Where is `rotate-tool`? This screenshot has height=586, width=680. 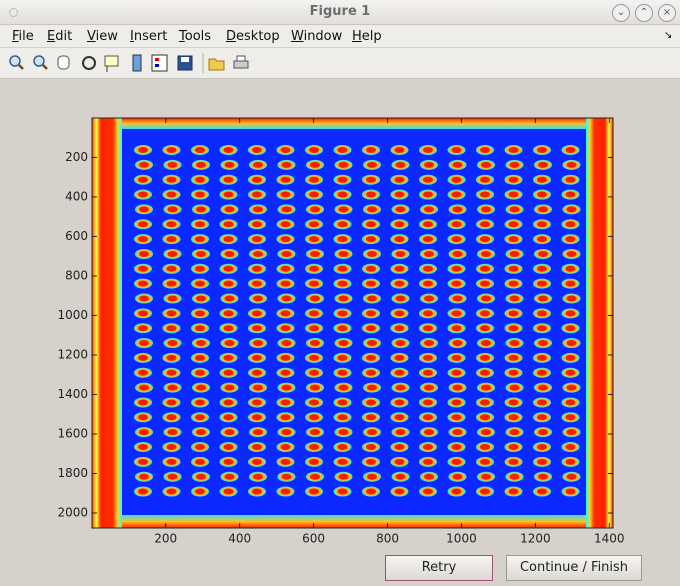 rotate-tool is located at coordinates (89, 63).